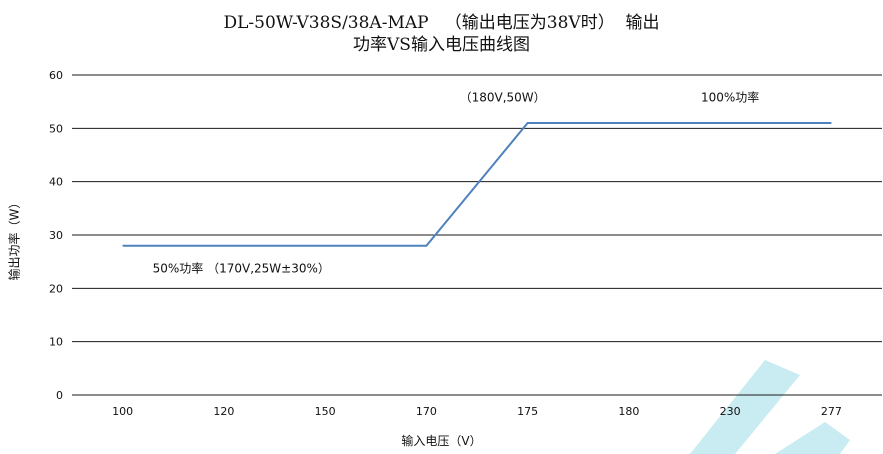  I want to click on x-tick-label: 100, so click(122, 411).